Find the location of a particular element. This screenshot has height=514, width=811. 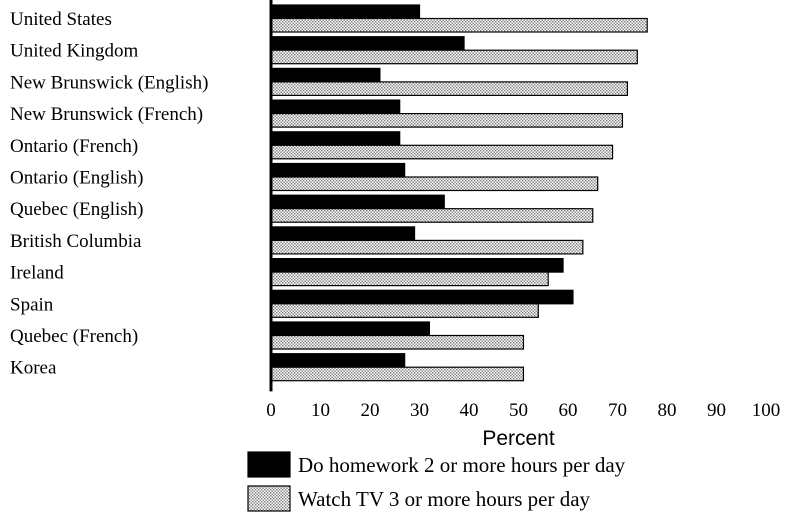

tv-bar-quebec-french is located at coordinates (397, 342).